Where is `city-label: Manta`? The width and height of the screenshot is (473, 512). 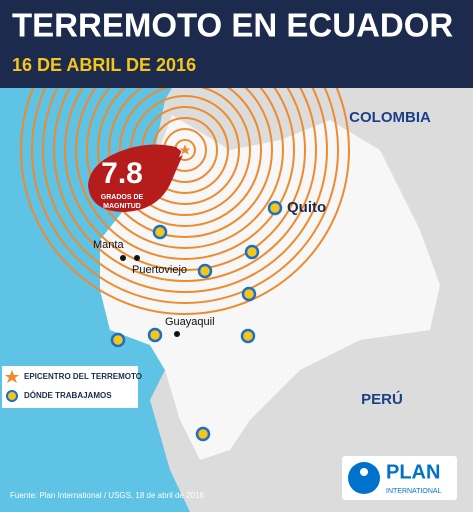
city-label: Manta is located at coordinates (108, 245).